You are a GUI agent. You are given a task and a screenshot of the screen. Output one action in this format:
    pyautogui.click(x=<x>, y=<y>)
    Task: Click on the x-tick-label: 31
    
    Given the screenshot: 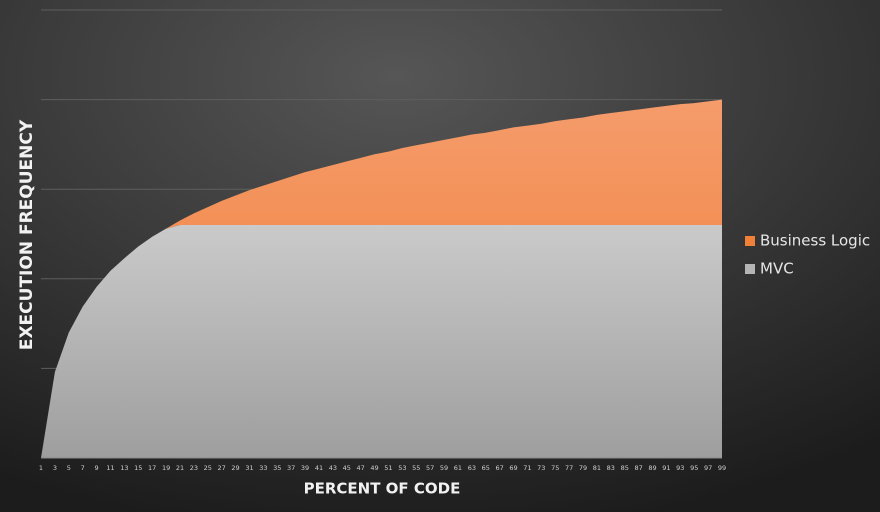 What is the action you would take?
    pyautogui.click(x=249, y=468)
    